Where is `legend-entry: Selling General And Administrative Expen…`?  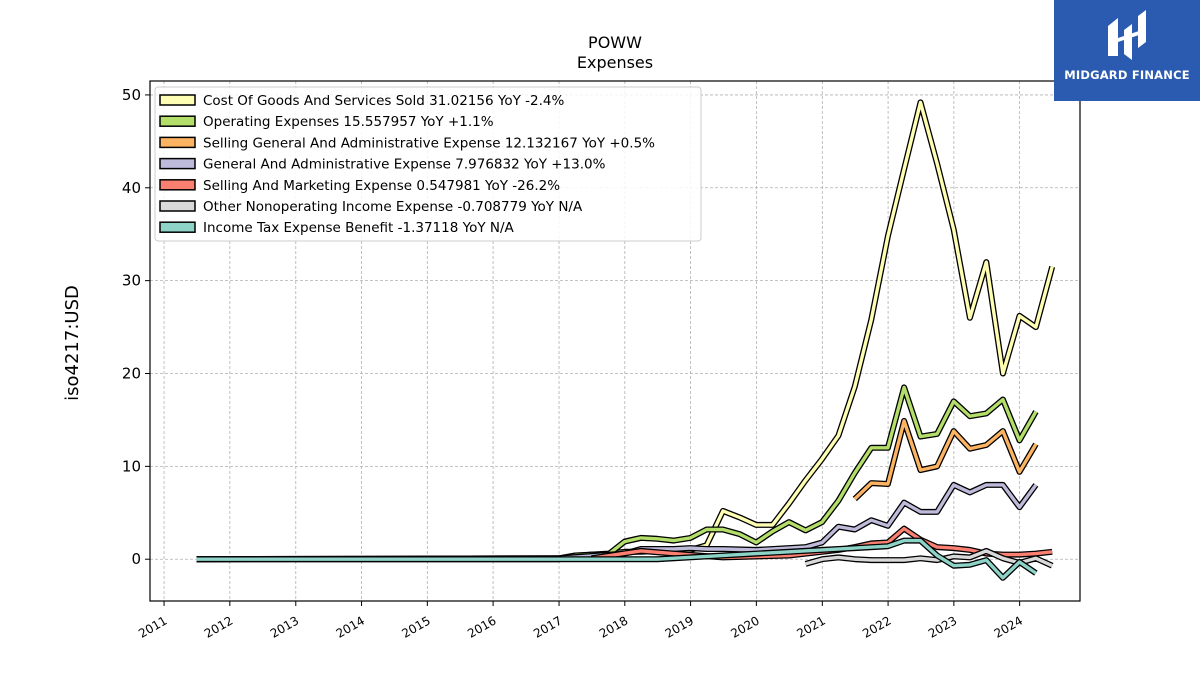 legend-entry: Selling General And Administrative Expen… is located at coordinates (429, 143).